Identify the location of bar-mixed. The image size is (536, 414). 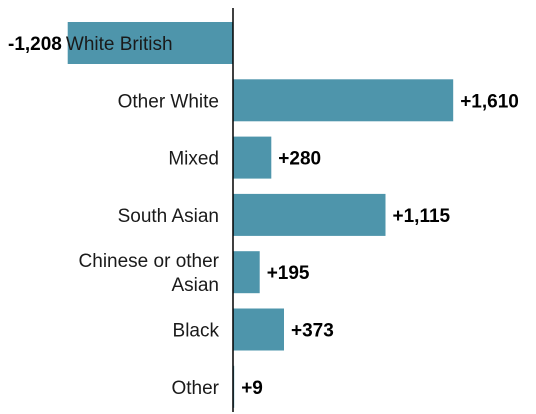
(252, 157).